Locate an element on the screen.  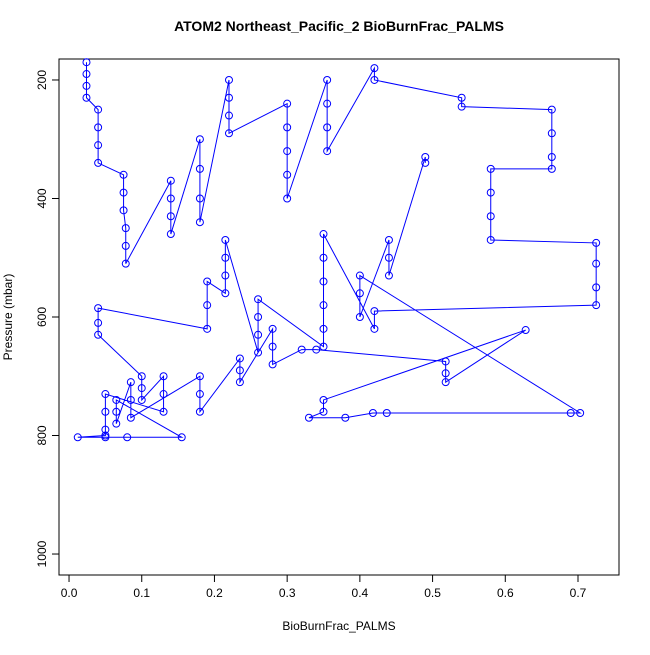
y-axis-label: Pressure (mbar) is located at coordinates (8, 317).